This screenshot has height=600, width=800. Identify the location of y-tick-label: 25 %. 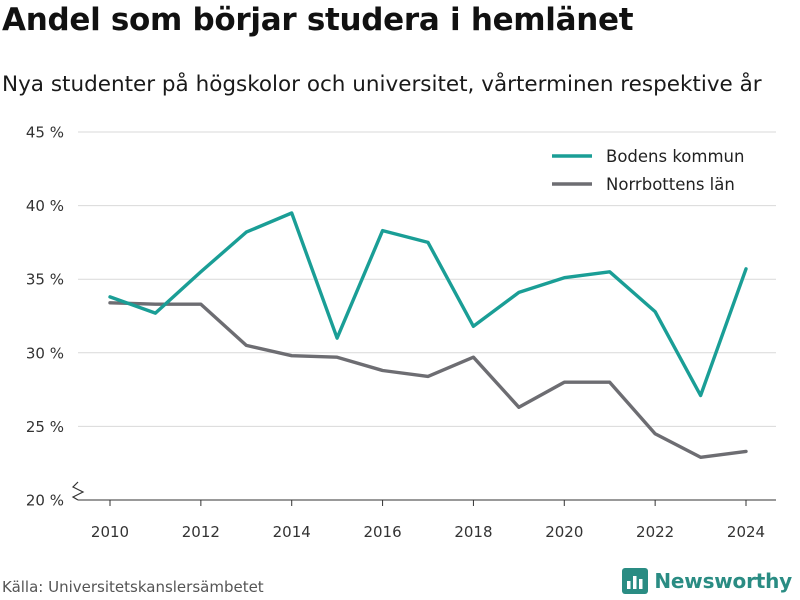
(45, 427).